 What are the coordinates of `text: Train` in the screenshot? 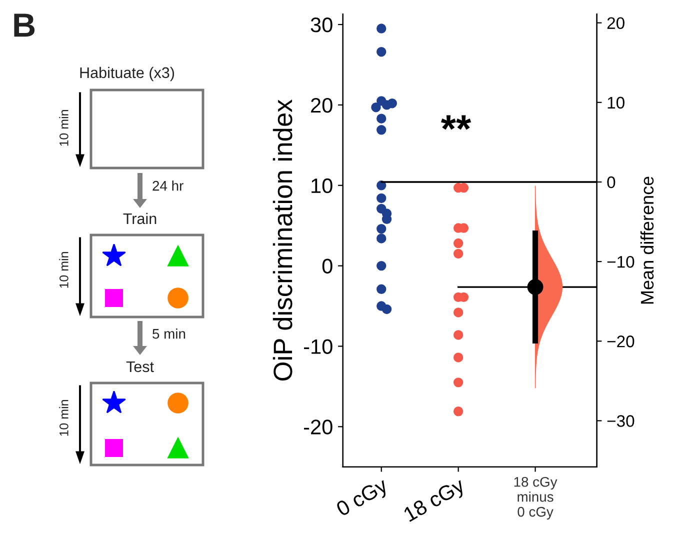 It's located at (139, 218).